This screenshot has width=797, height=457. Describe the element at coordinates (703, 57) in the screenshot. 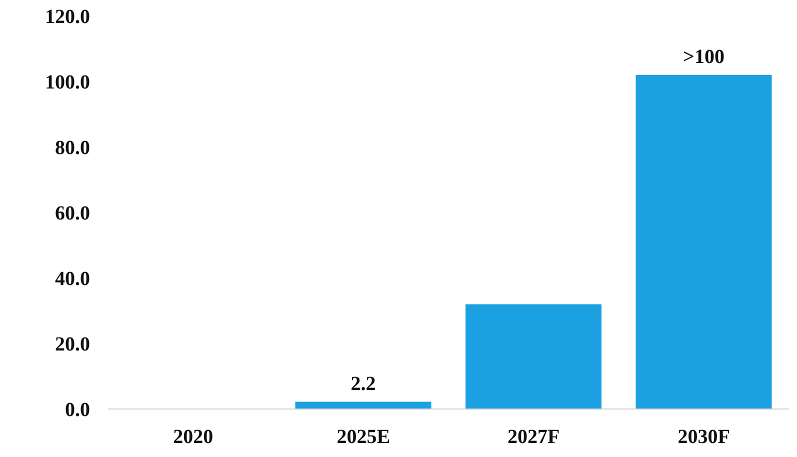

I see `data-label: >100` at that location.